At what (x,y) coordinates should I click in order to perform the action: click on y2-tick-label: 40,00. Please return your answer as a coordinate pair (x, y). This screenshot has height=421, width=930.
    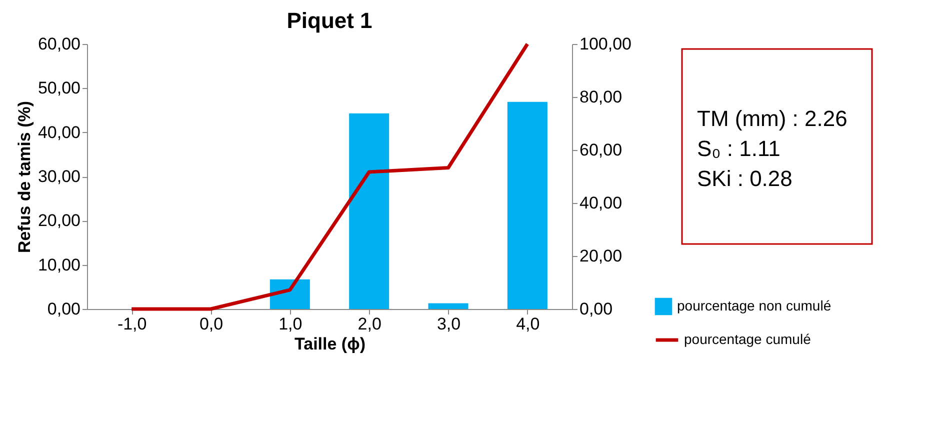
    Looking at the image, I should click on (601, 203).